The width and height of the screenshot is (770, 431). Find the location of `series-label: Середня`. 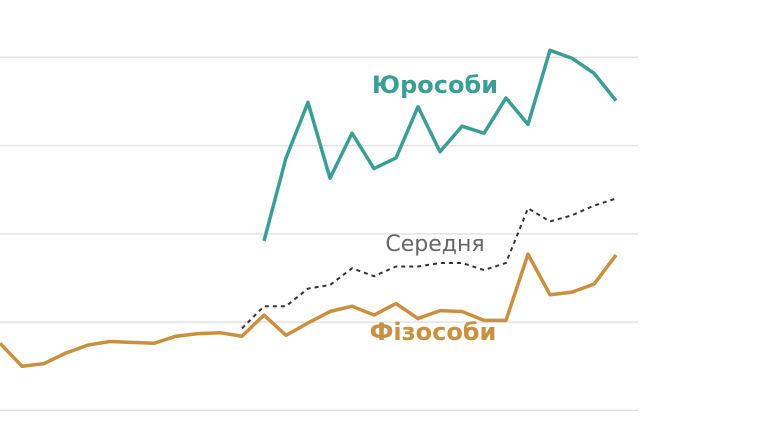

series-label: Середня is located at coordinates (434, 244).